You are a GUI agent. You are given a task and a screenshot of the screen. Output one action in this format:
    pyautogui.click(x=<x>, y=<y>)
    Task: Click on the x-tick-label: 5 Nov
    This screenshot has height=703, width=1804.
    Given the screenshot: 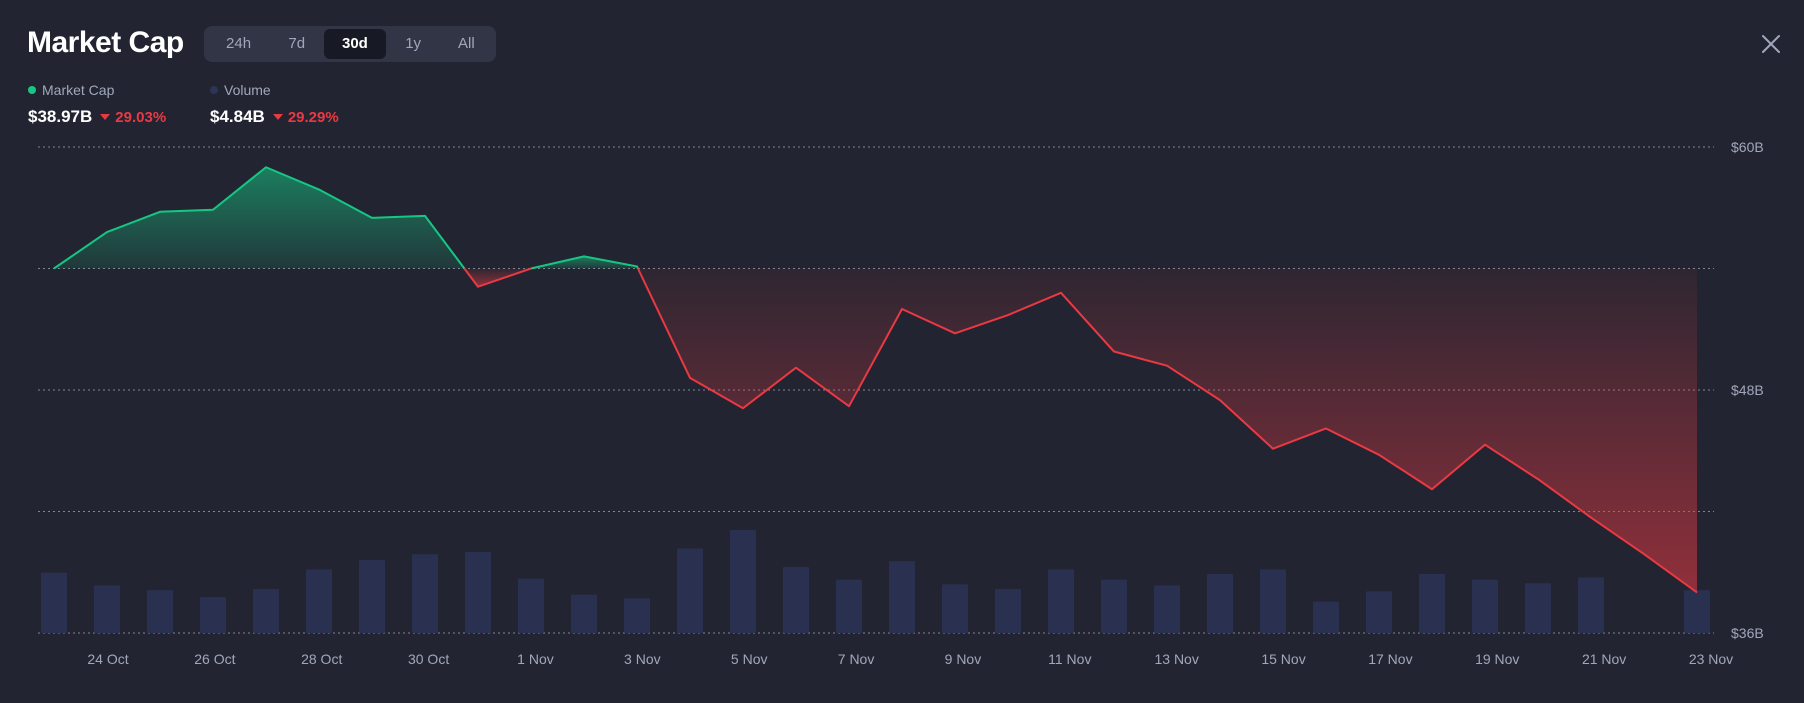 What is the action you would take?
    pyautogui.click(x=749, y=659)
    